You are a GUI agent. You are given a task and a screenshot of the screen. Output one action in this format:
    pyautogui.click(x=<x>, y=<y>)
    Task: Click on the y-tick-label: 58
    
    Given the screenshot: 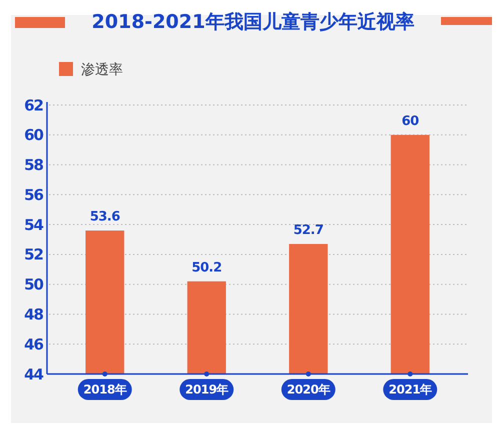 What is the action you would take?
    pyautogui.click(x=34, y=165)
    